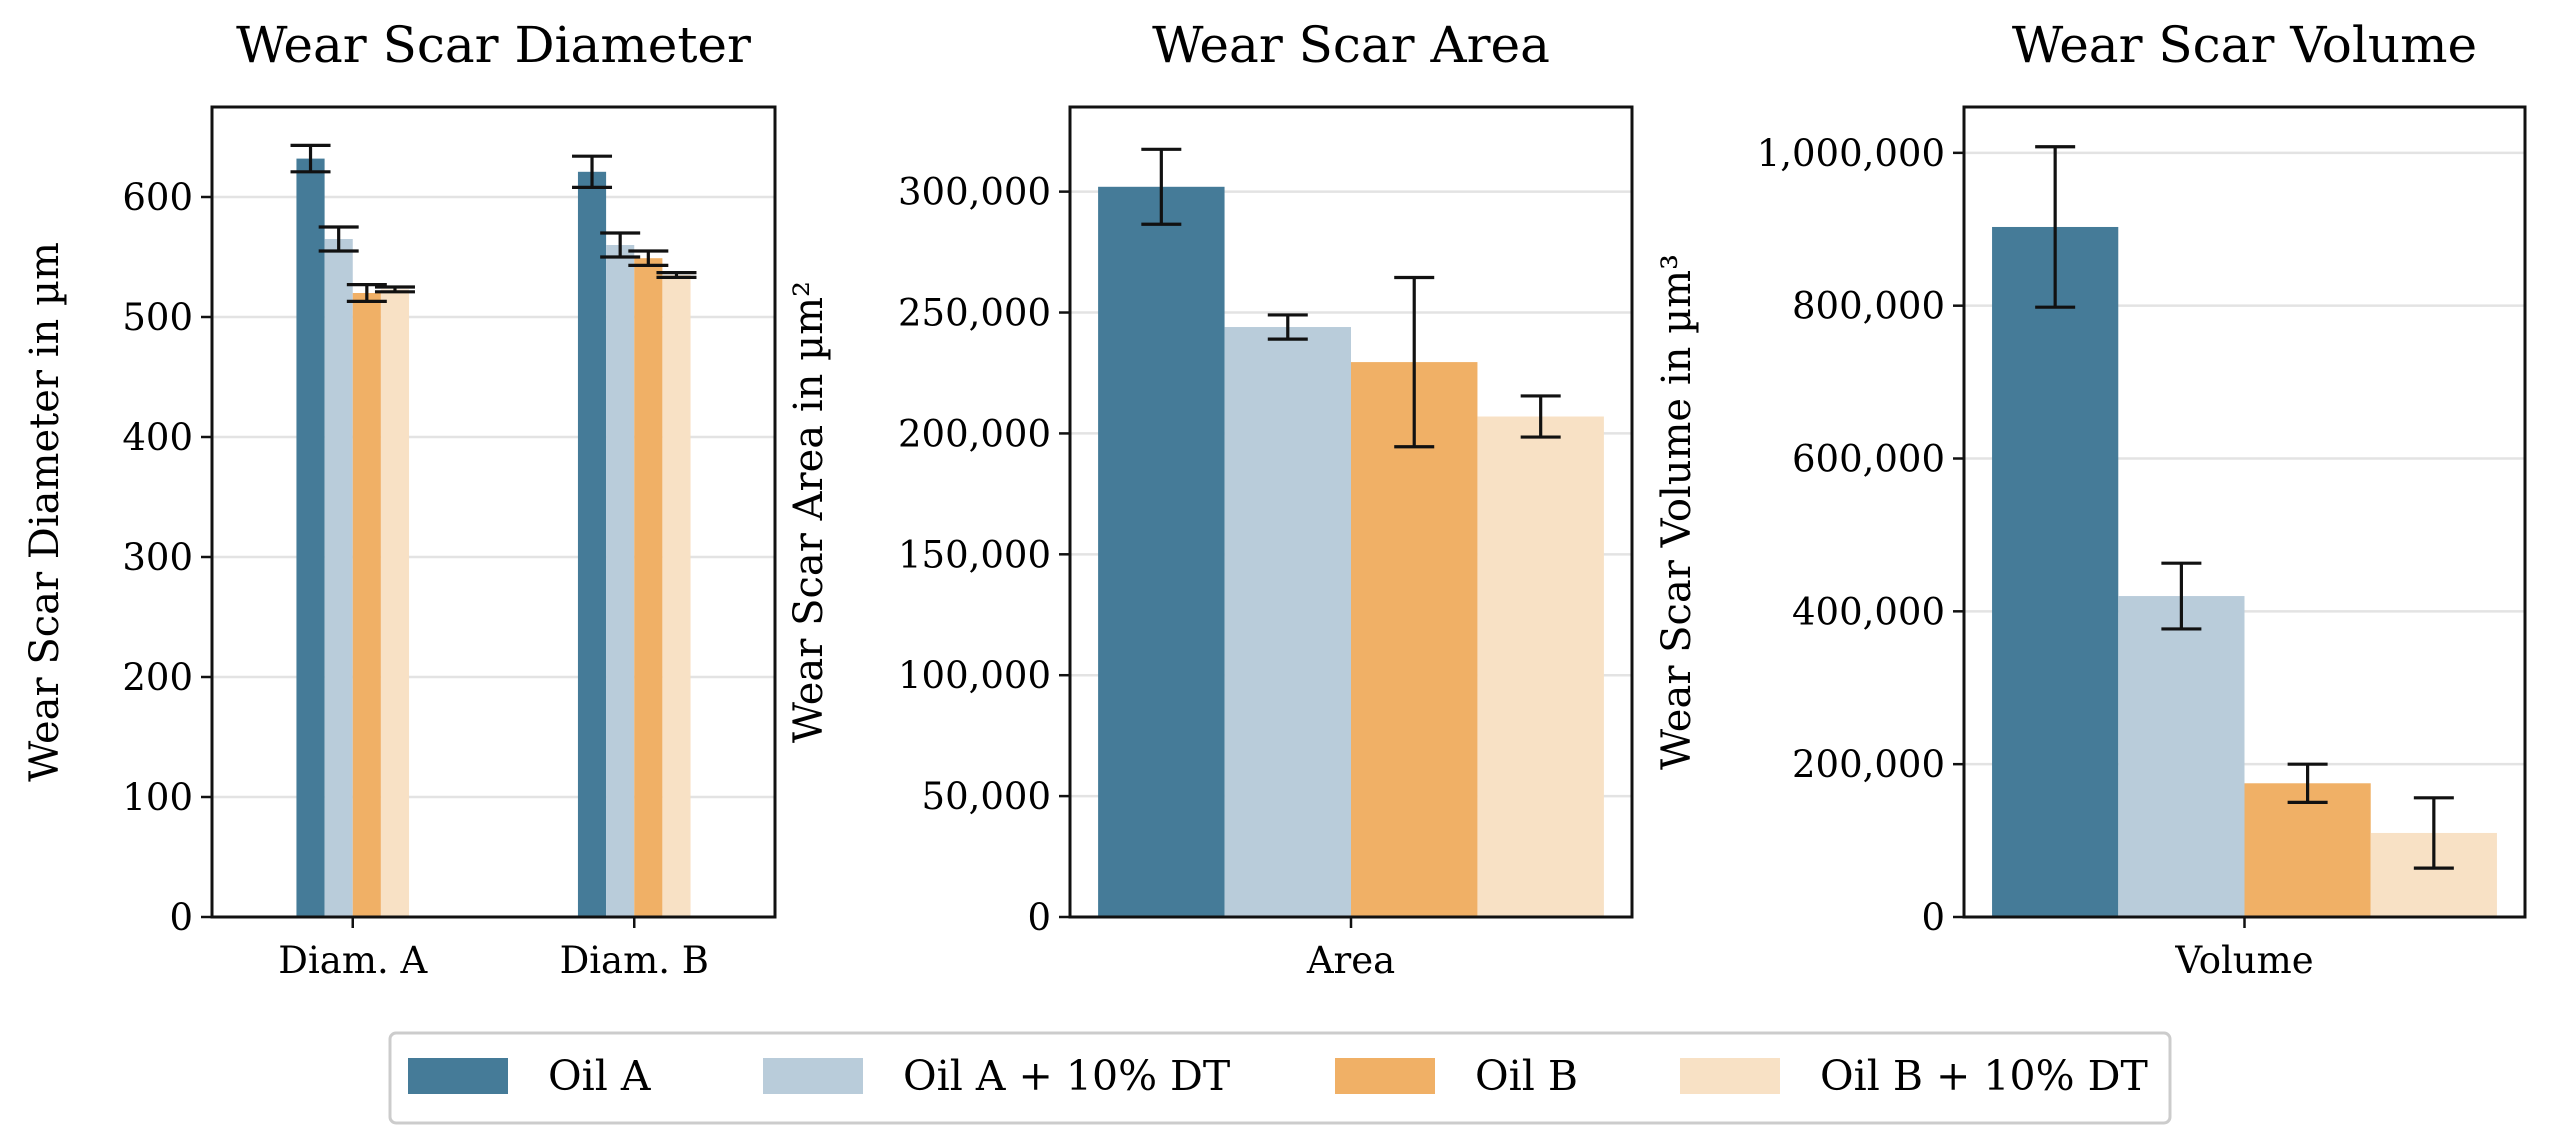  I want to click on legend-label: Oil B, so click(1526, 1076).